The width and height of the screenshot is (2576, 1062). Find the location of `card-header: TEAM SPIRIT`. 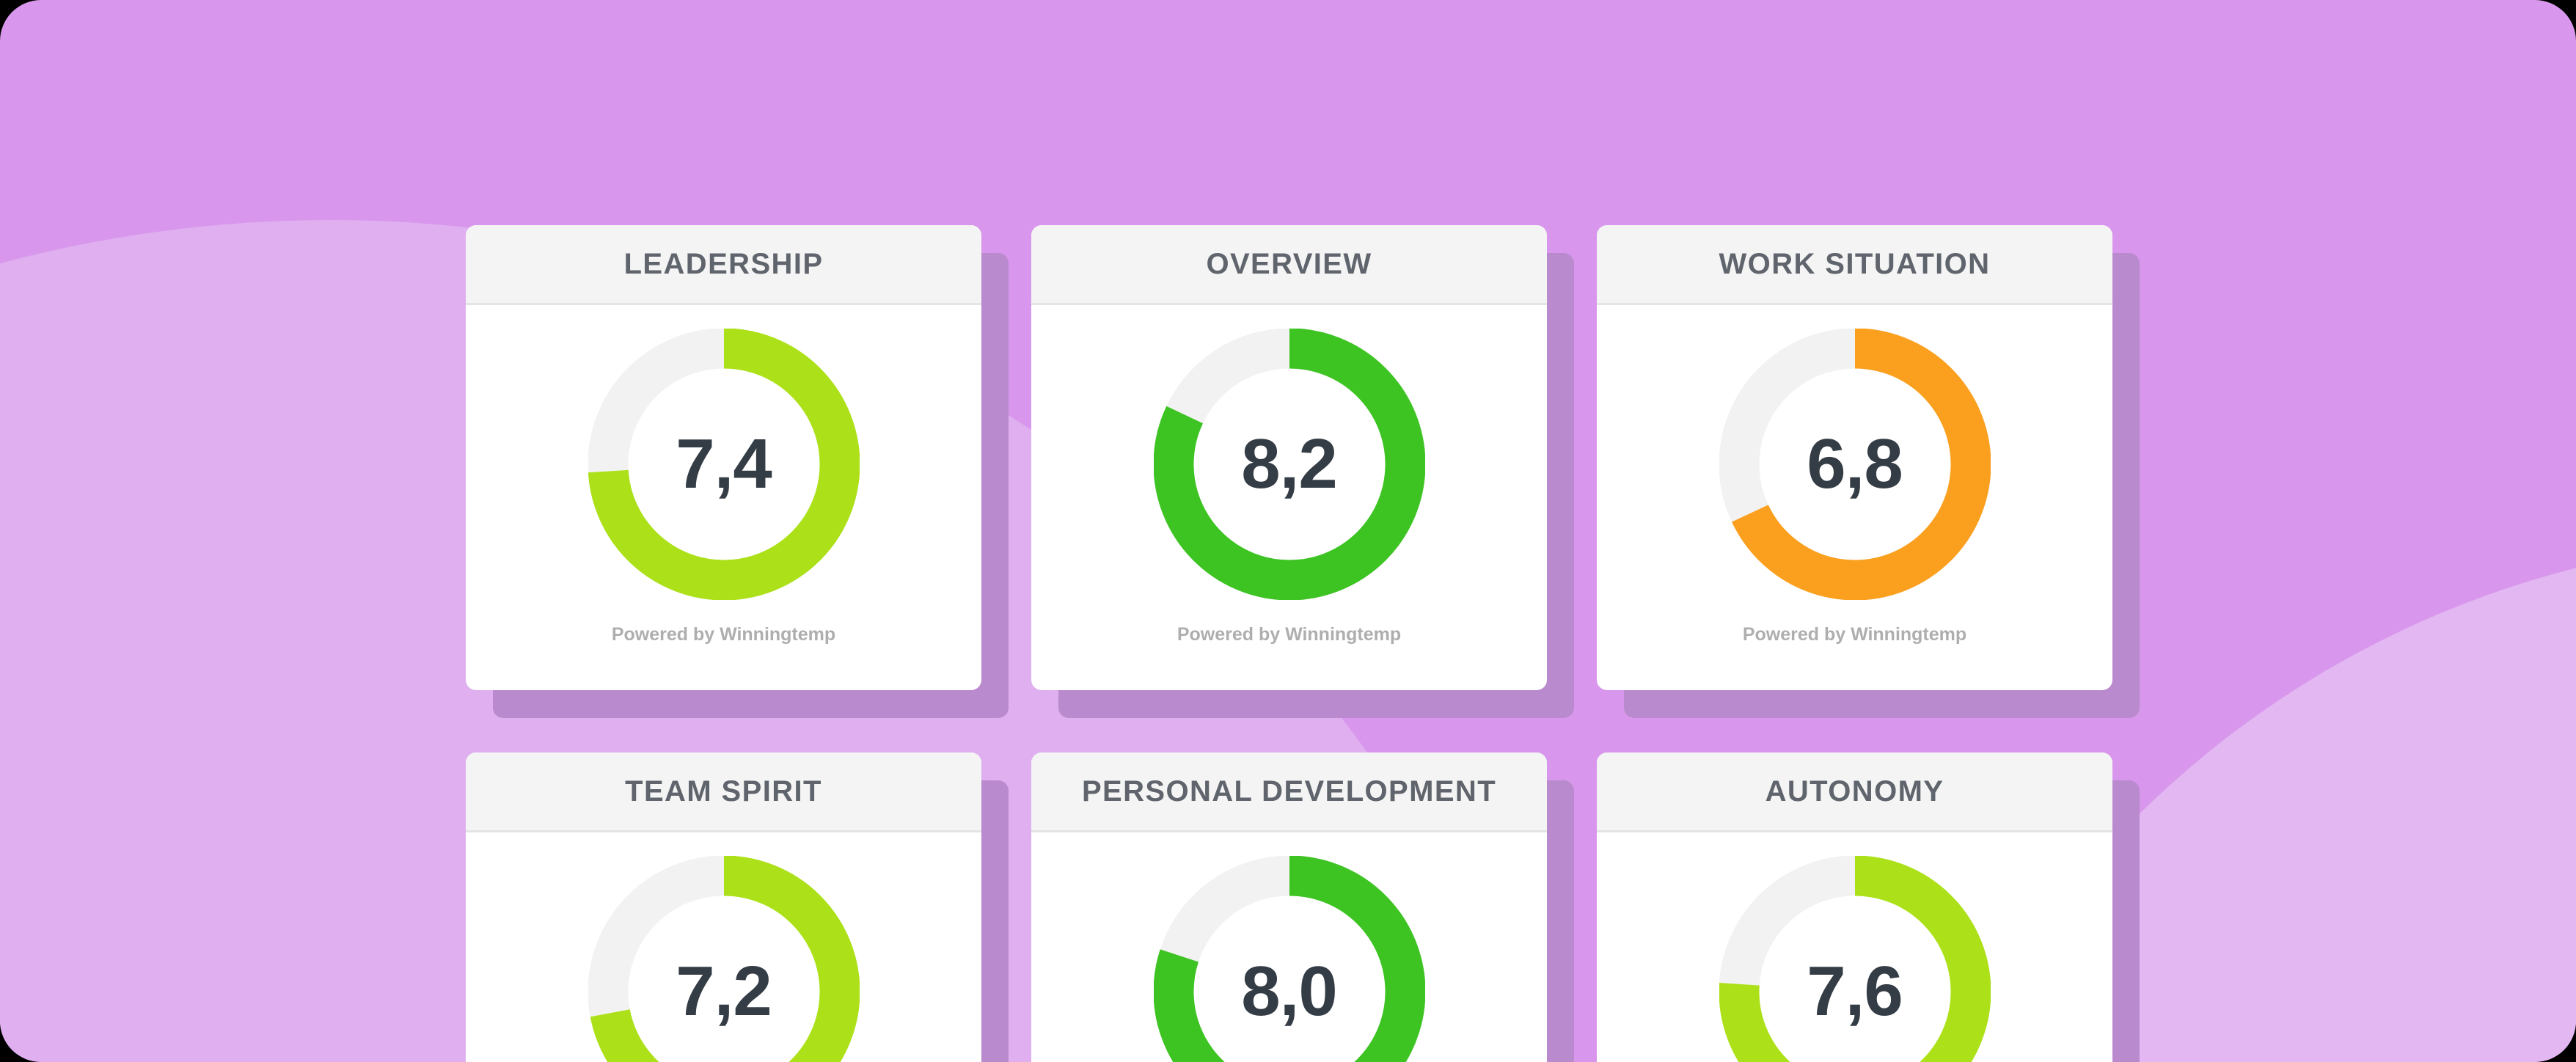

card-header: TEAM SPIRIT is located at coordinates (723, 792).